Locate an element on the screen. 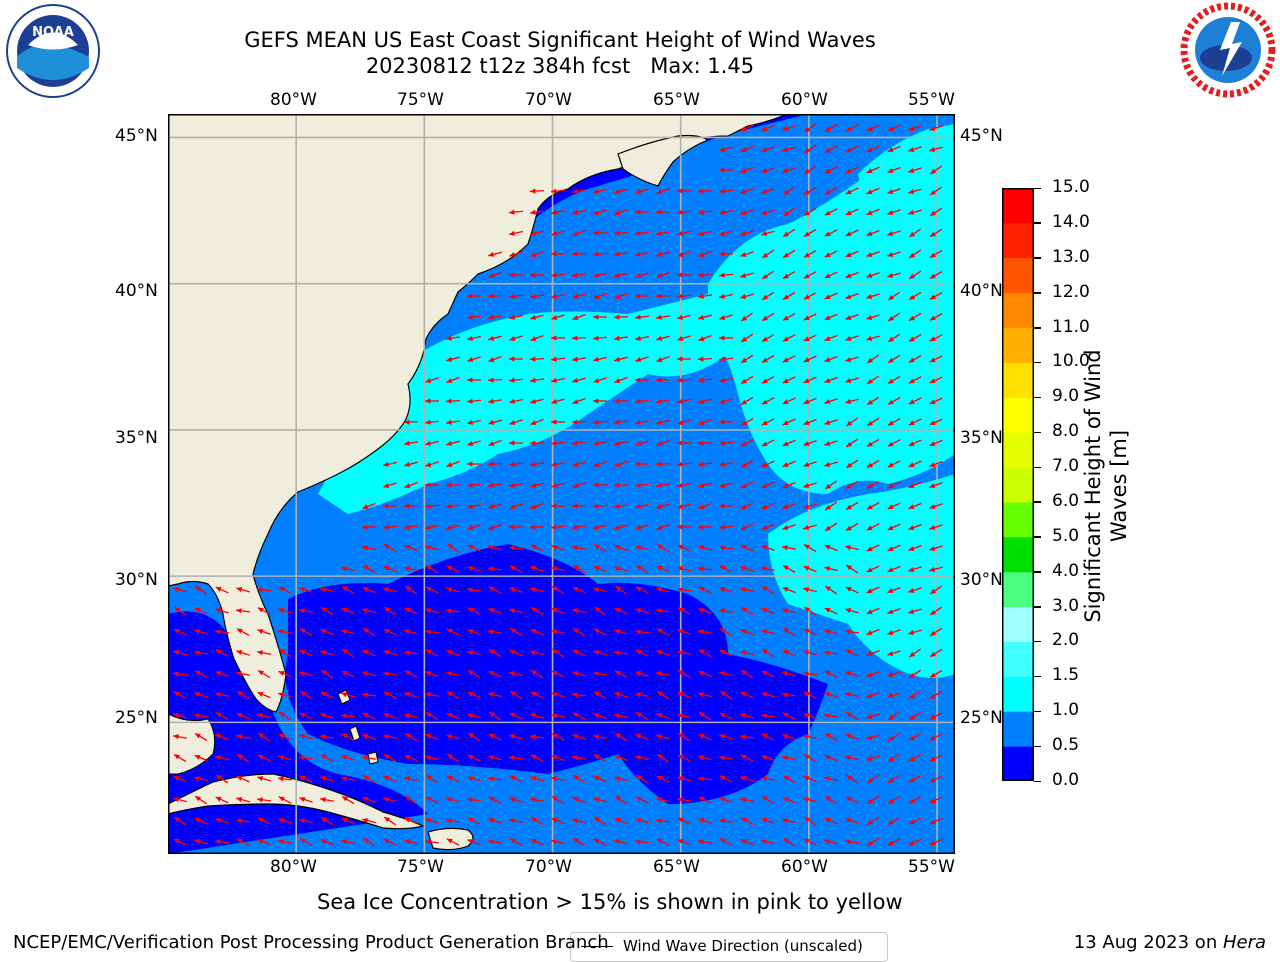  colorbar-tick-label: 9.0 is located at coordinates (1066, 396).